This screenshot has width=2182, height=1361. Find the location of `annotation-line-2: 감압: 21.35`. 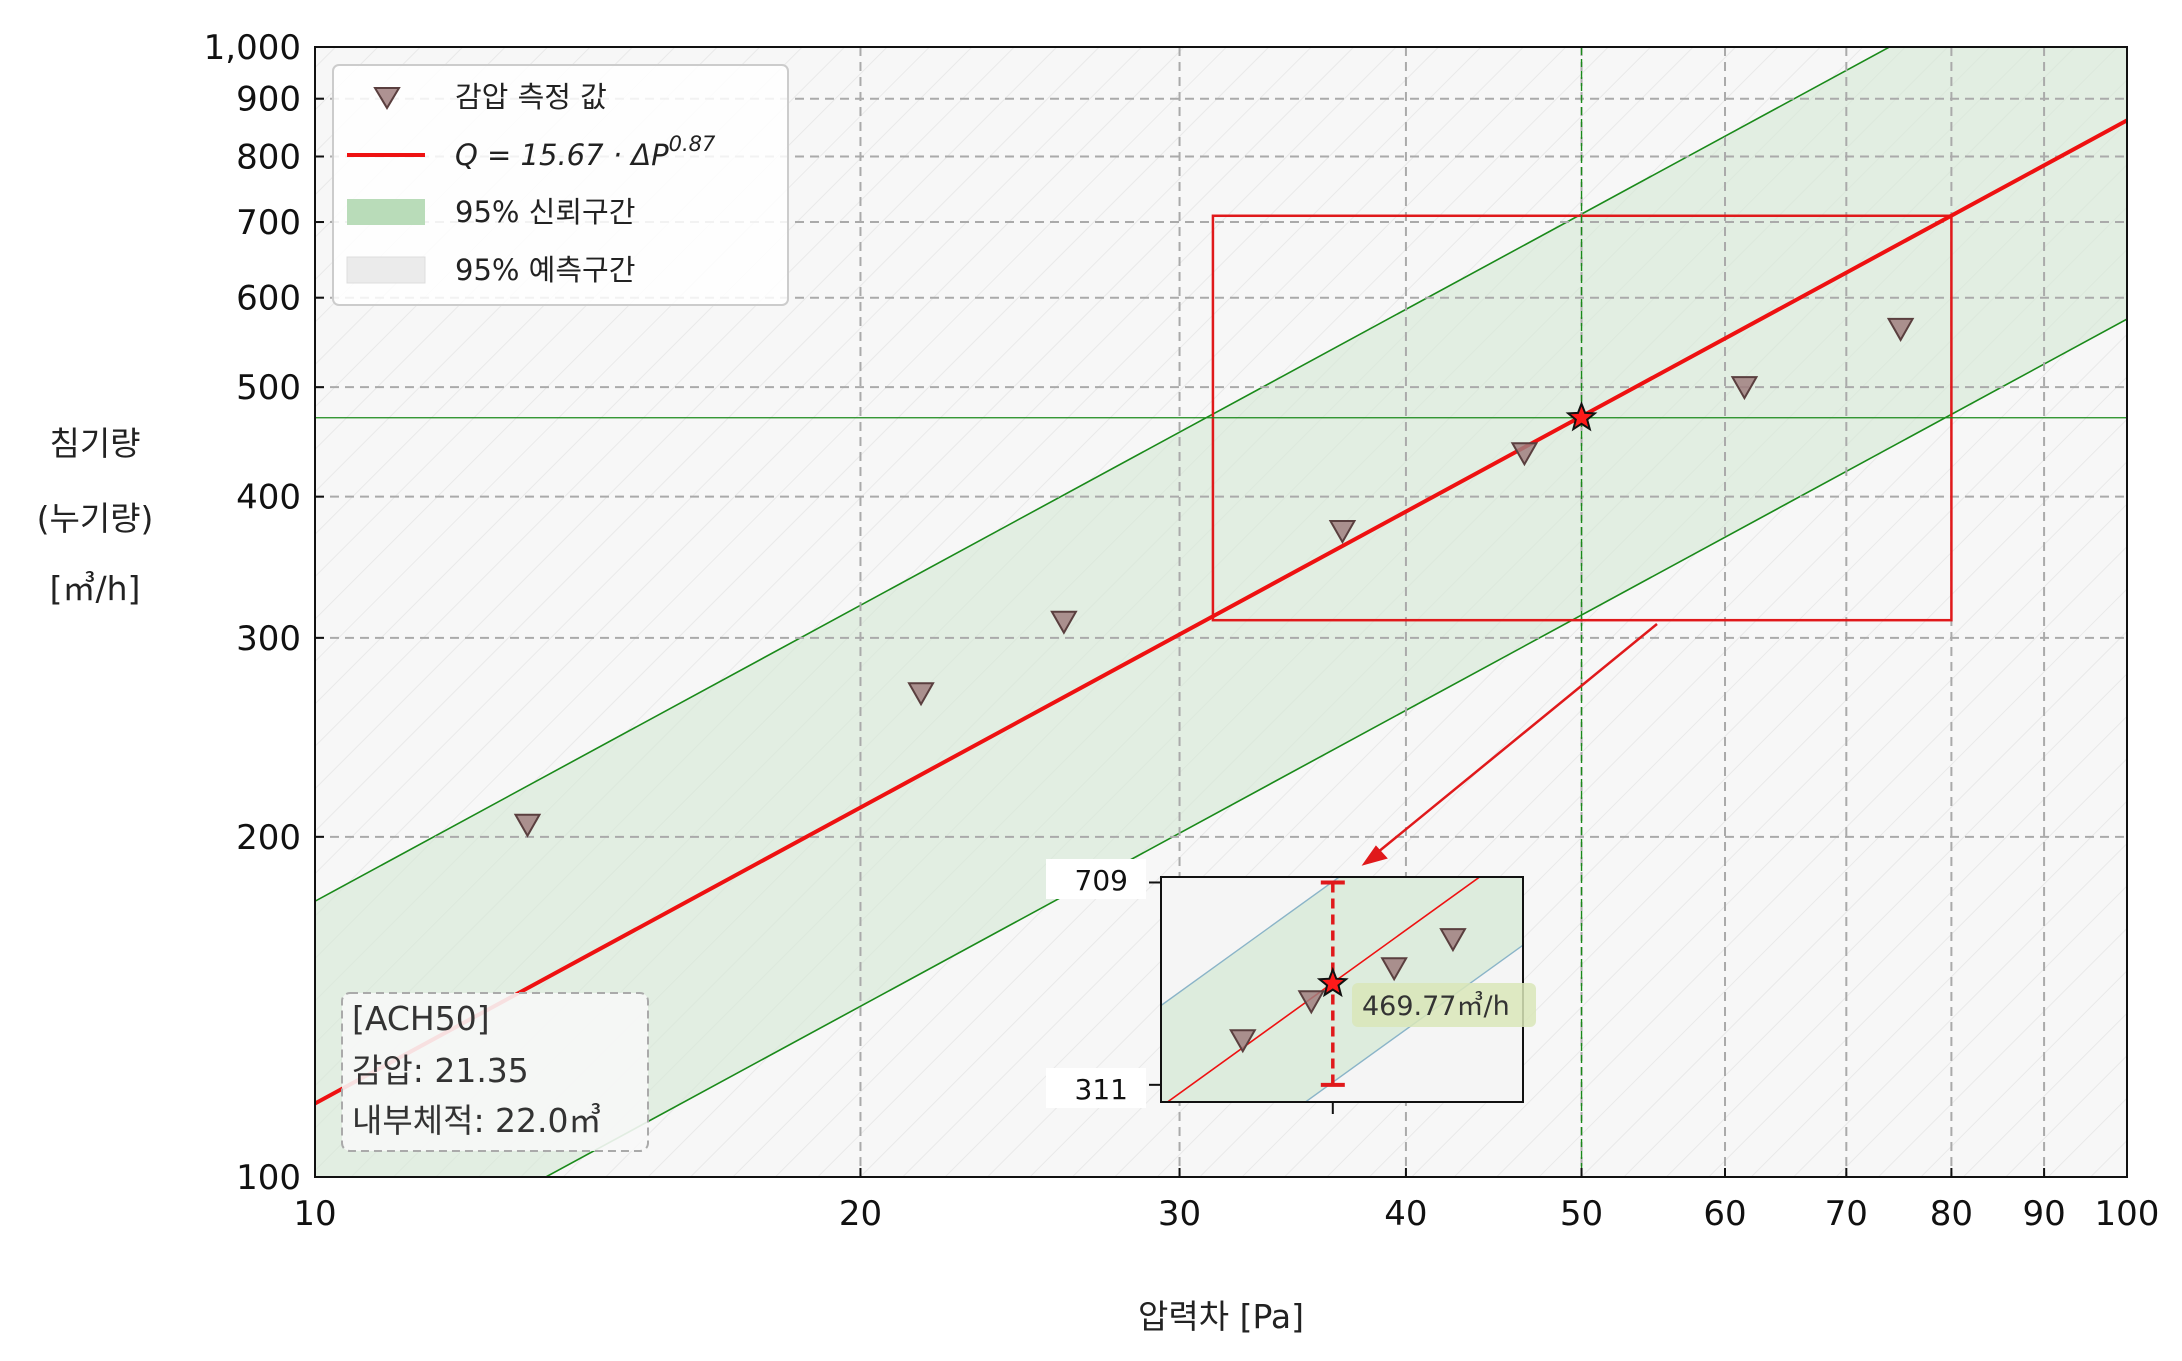

annotation-line-2: 감압: 21.35 is located at coordinates (440, 1070).